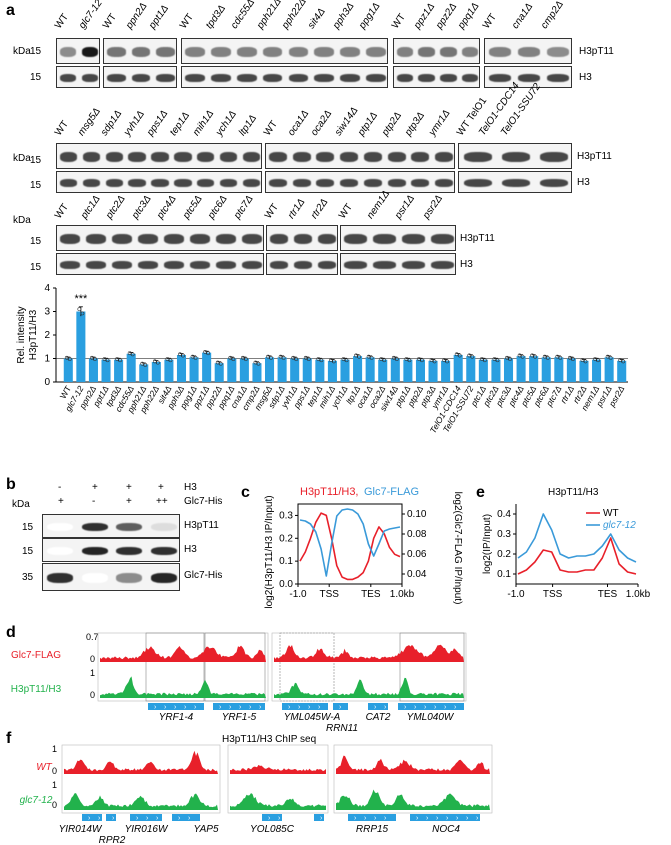 The height and width of the screenshot is (845, 671). Describe the element at coordinates (111, 123) in the screenshot. I see `lane-label: sdp1Δ` at that location.